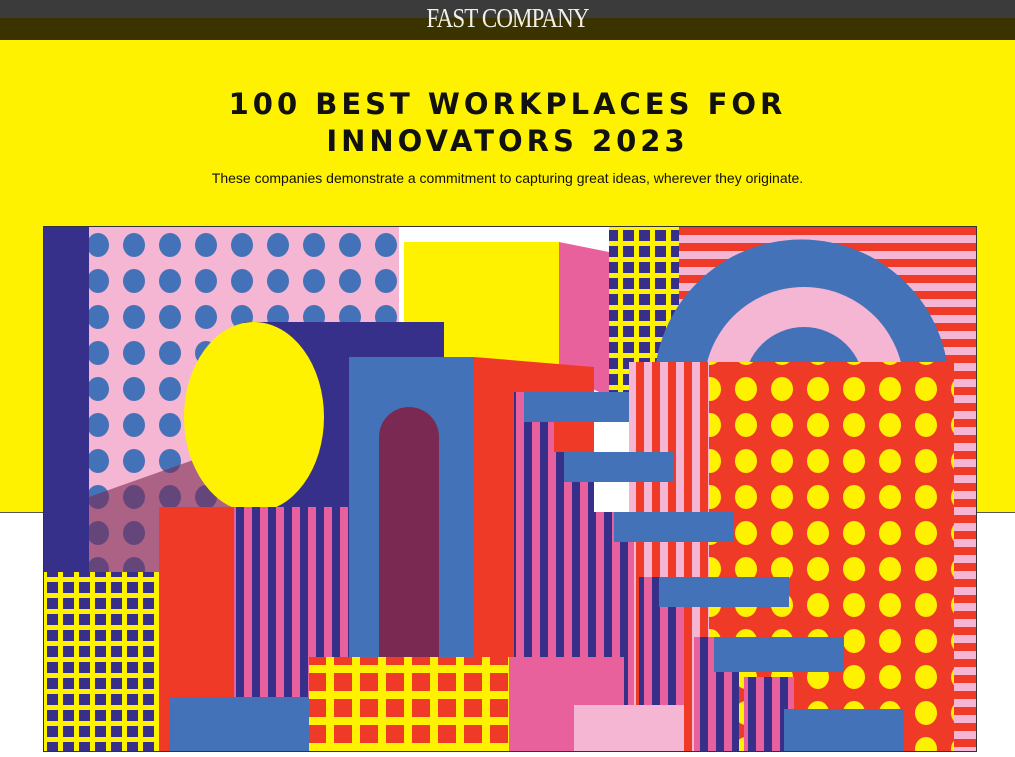 This screenshot has height=757, width=1015. I want to click on title-line-1: 100 BEST WORKPLACES FOR, so click(507, 104).